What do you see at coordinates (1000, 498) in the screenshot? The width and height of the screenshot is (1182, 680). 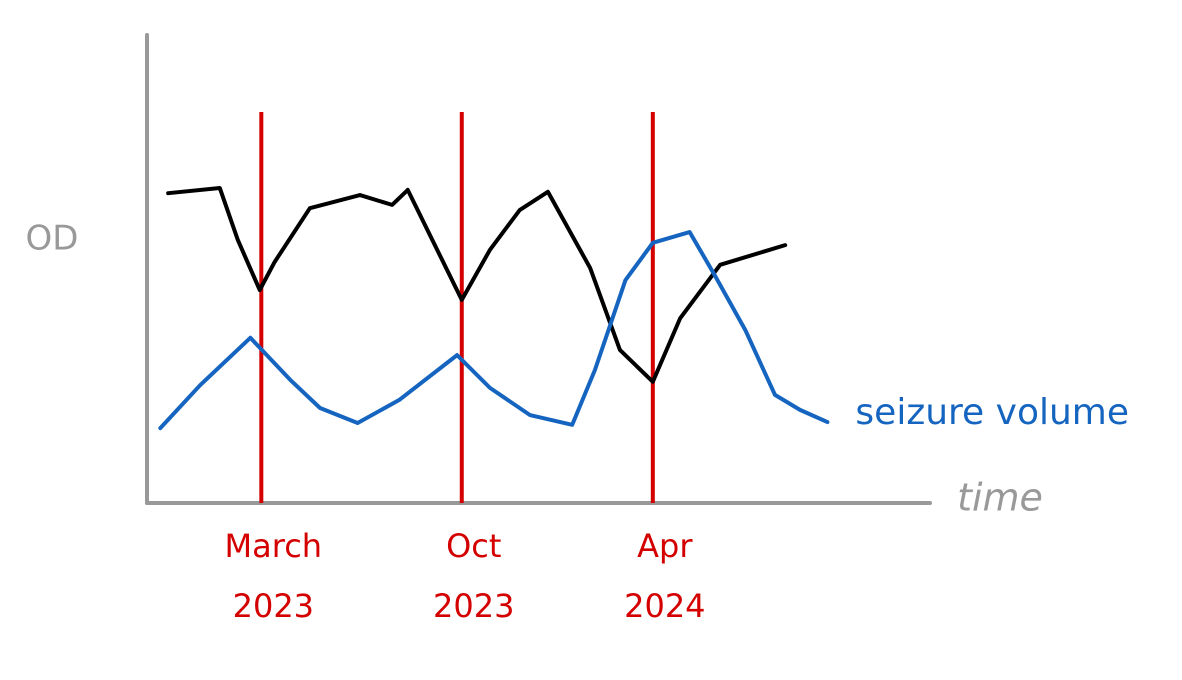 I see `x-axis-label: time` at bounding box center [1000, 498].